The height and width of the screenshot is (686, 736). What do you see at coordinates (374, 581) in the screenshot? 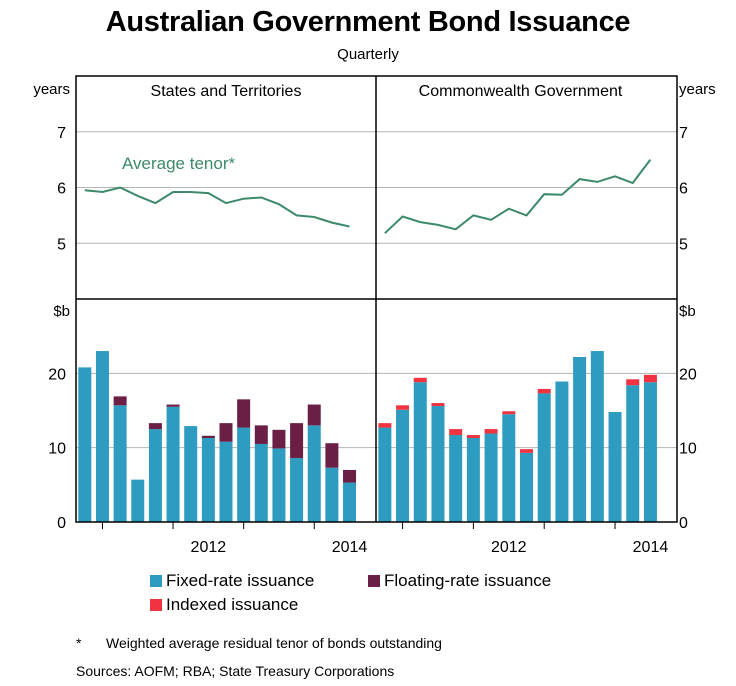
I see `legend-swatch-floating` at bounding box center [374, 581].